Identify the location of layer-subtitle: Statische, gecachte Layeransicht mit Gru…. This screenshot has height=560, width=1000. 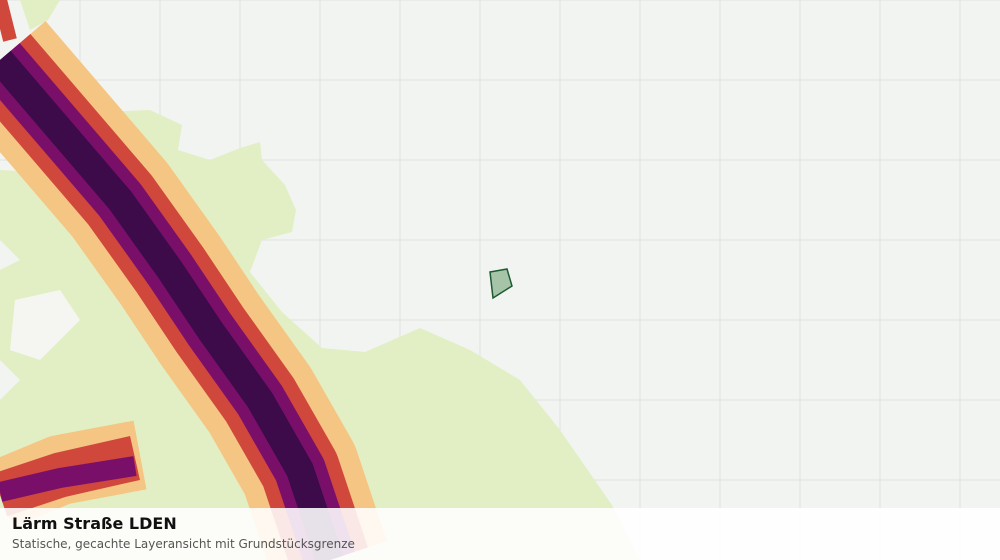
(183, 544).